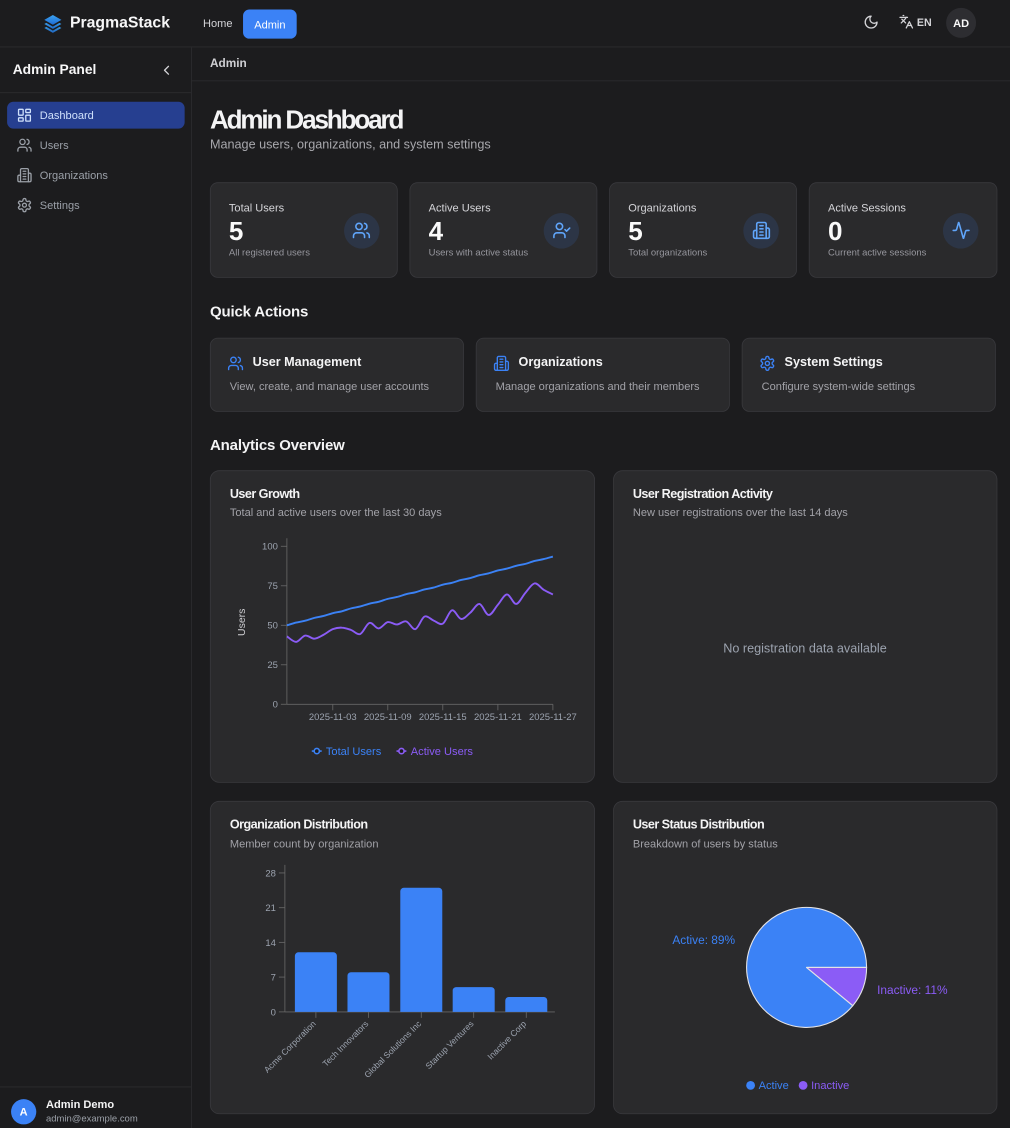 The height and width of the screenshot is (1128, 1010). Describe the element at coordinates (270, 546) in the screenshot. I see `svg-text: 100` at that location.